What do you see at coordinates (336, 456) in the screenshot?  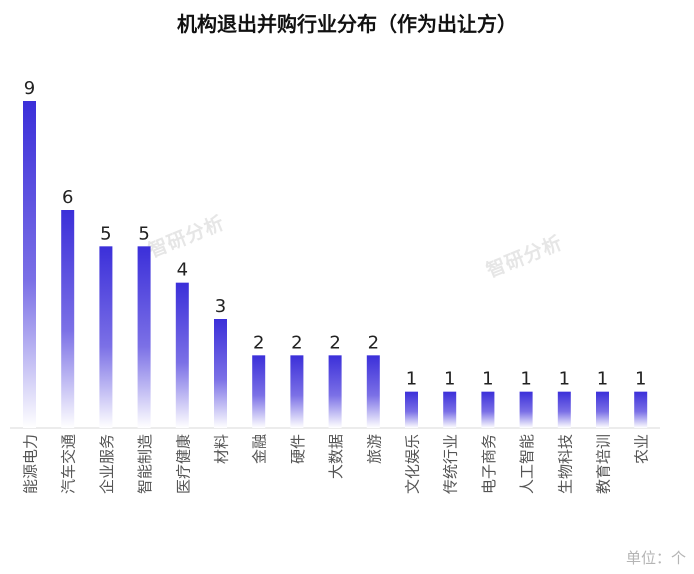 I see `category-label-8: 大数据` at bounding box center [336, 456].